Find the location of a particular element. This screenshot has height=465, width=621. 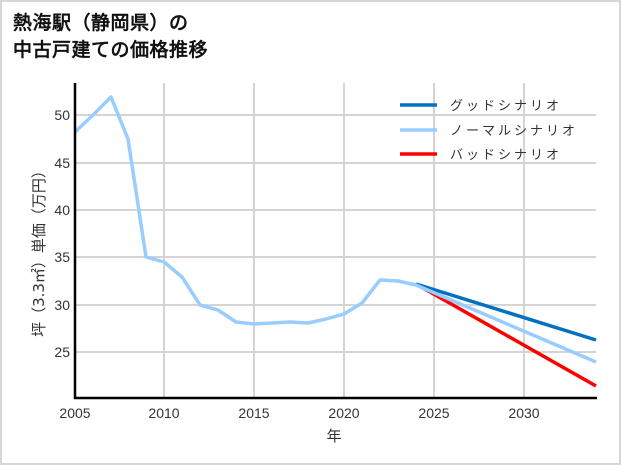

y-tick-40: 40 is located at coordinates (62, 210).